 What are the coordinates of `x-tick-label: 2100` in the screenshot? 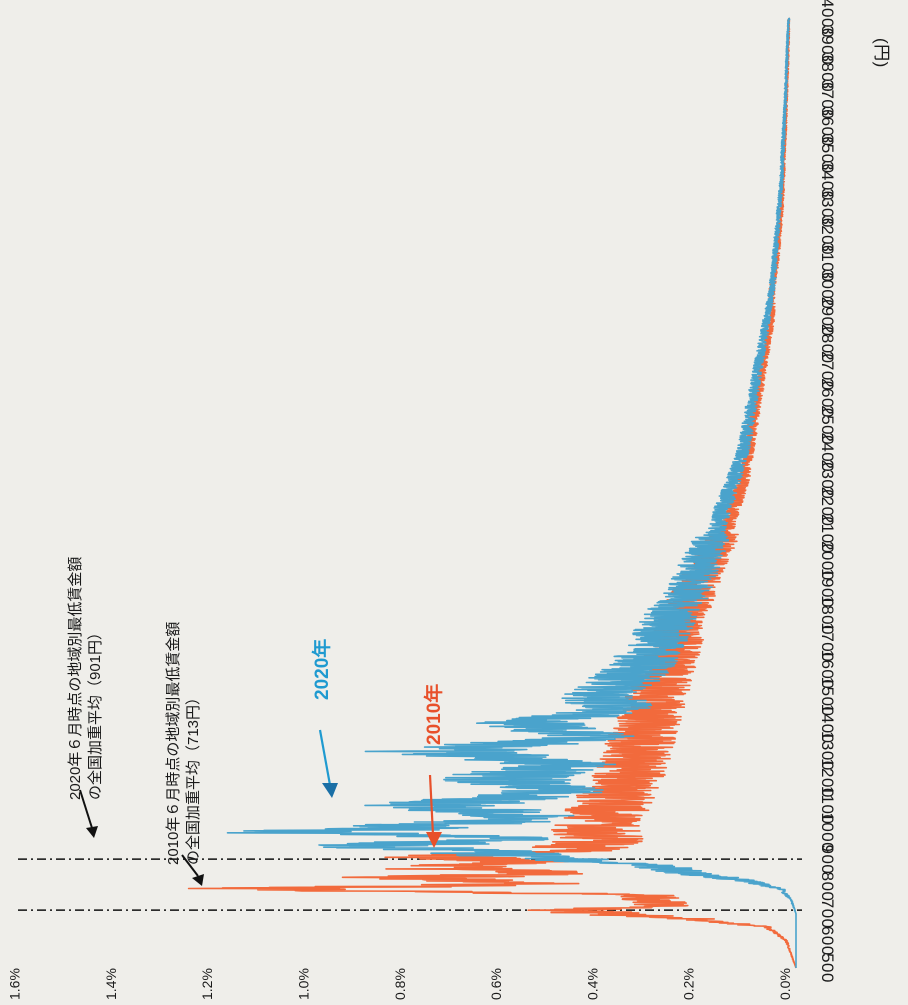 It's located at (827, 534).